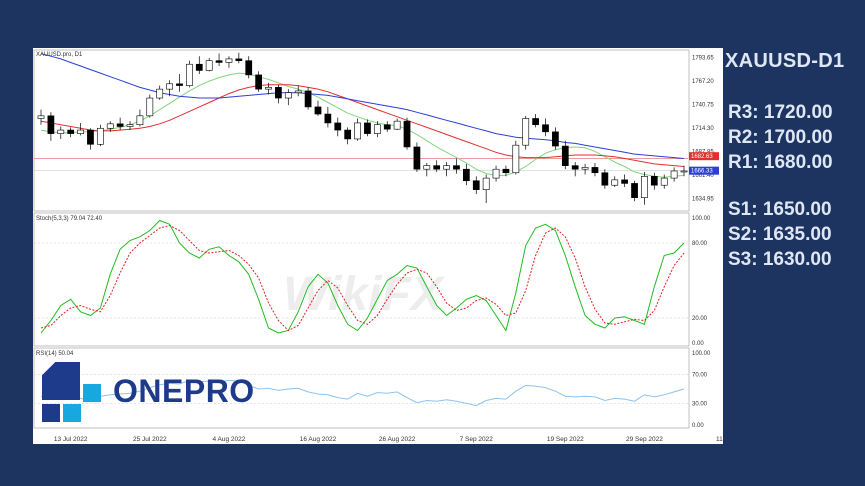 The height and width of the screenshot is (486, 865). Describe the element at coordinates (644, 439) in the screenshot. I see `x-tick-label-7: 29 Sep 2022` at that location.